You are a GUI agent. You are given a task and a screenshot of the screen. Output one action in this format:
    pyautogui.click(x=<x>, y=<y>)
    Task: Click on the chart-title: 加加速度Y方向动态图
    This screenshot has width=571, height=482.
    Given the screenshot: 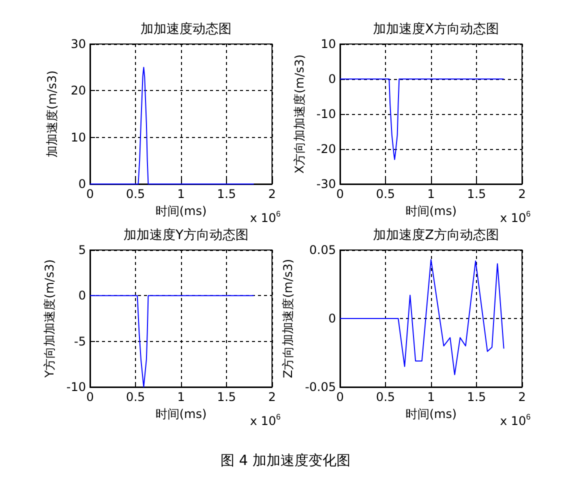 What is the action you would take?
    pyautogui.click(x=186, y=235)
    